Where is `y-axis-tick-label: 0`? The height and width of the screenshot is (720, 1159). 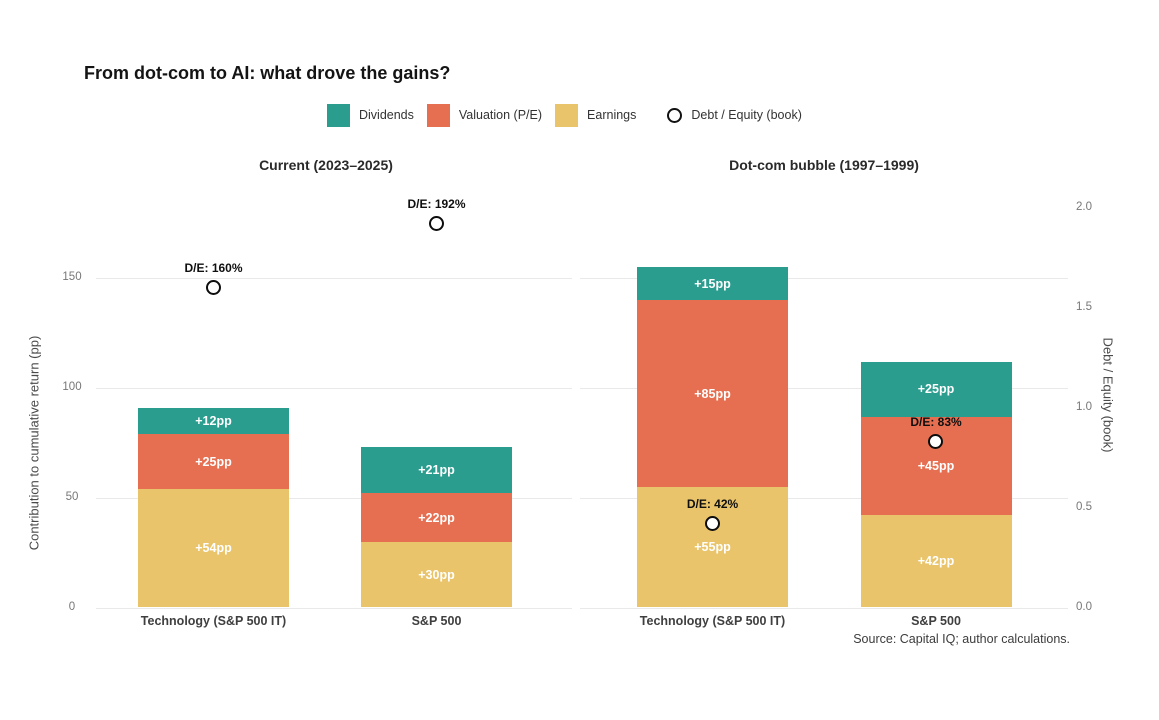 y-axis-tick-label: 0 is located at coordinates (72, 606).